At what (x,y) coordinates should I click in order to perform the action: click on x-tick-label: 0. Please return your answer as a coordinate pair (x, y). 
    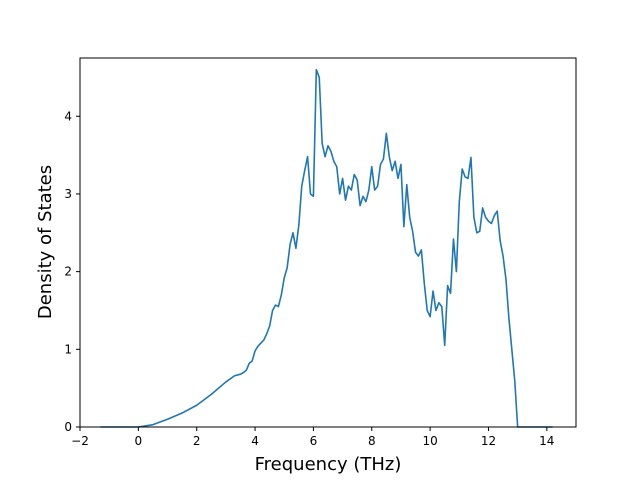
    Looking at the image, I should click on (139, 441).